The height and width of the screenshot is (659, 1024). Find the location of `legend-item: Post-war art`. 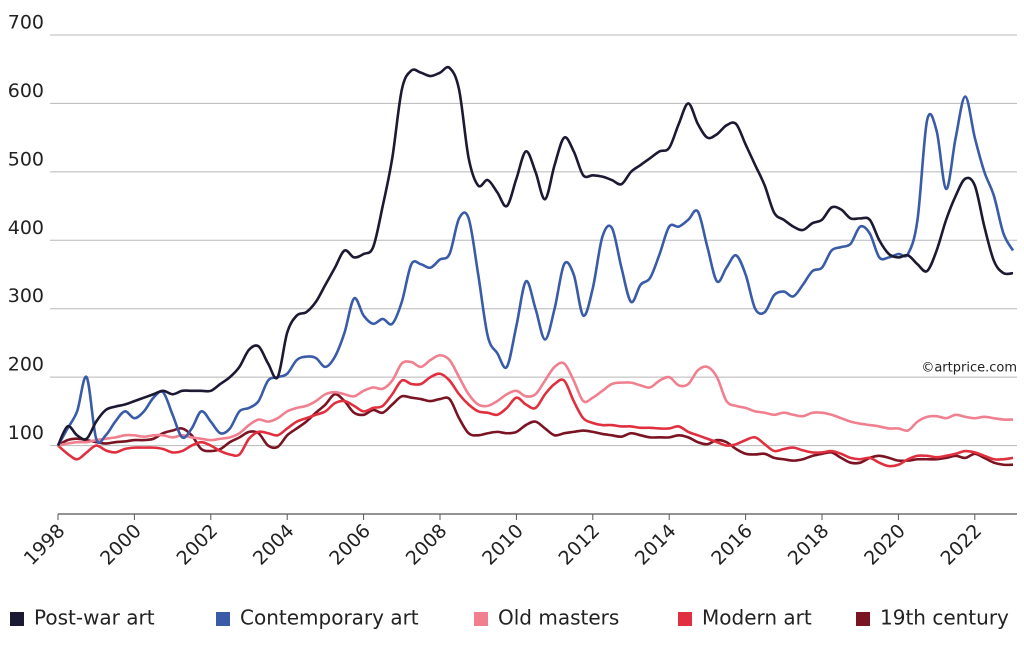

legend-item: Post-war art is located at coordinates (82, 618).